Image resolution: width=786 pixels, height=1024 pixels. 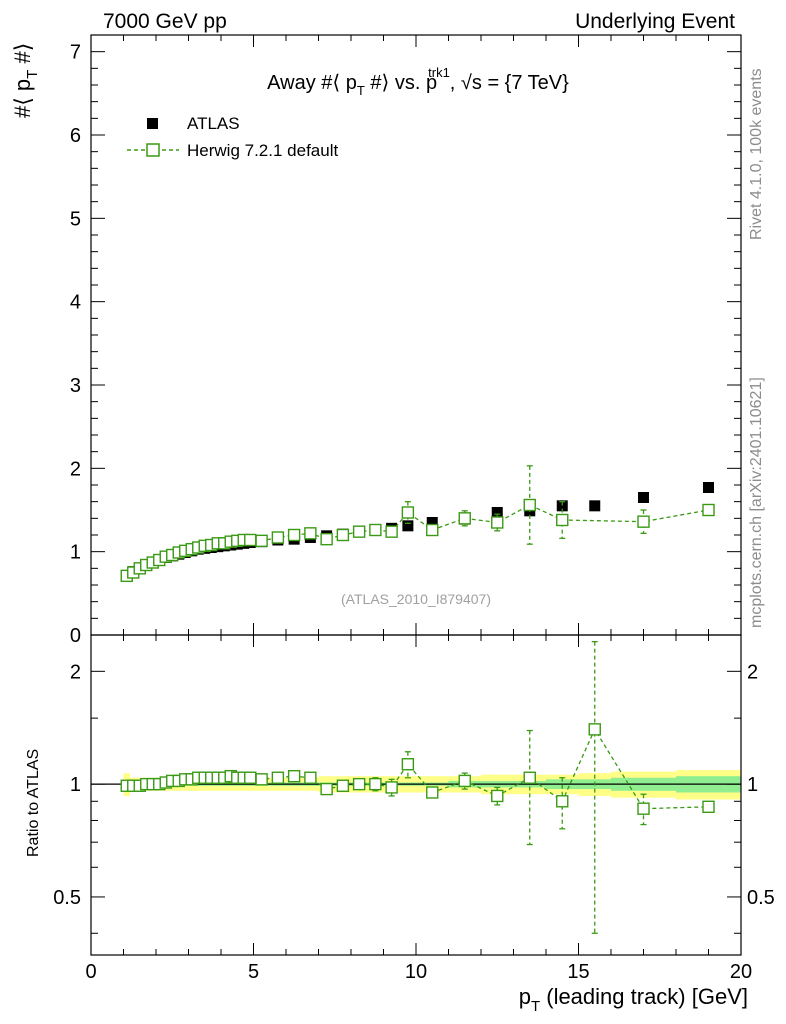 I want to click on main-ytick-label: 0, so click(x=75, y=636).